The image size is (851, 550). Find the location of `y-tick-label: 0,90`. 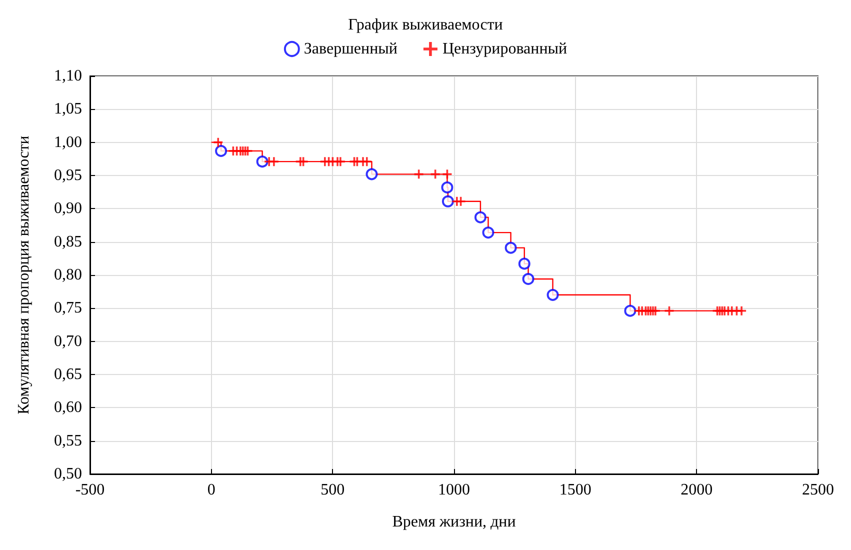

y-tick-label: 0,90 is located at coordinates (68, 209).